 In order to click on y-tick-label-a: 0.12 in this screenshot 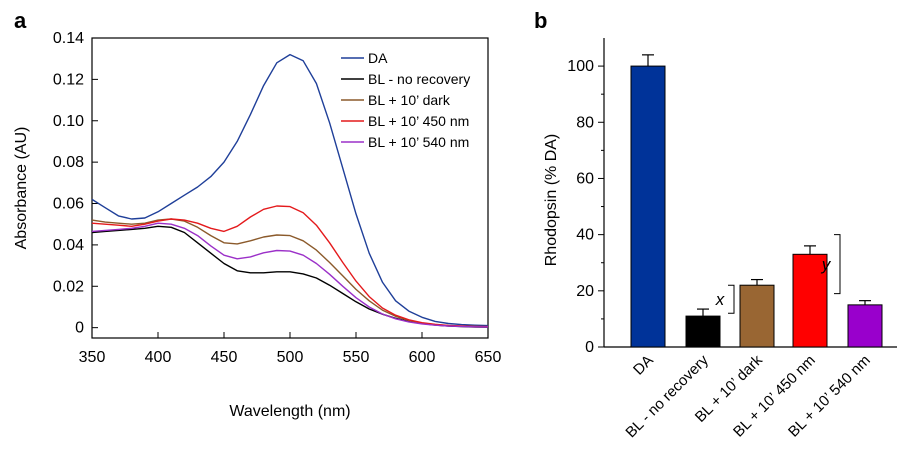, I will do `click(68, 79)`.